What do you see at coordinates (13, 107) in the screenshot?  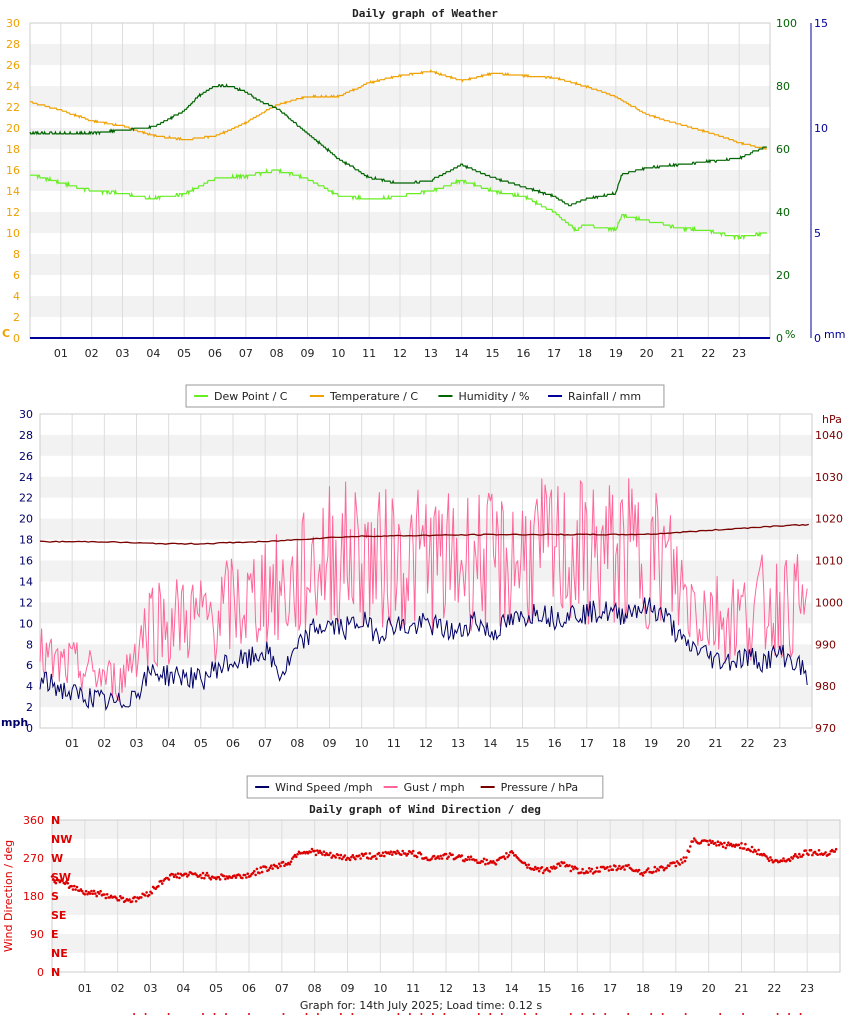 I see `weather-y-left-tick: 22` at bounding box center [13, 107].